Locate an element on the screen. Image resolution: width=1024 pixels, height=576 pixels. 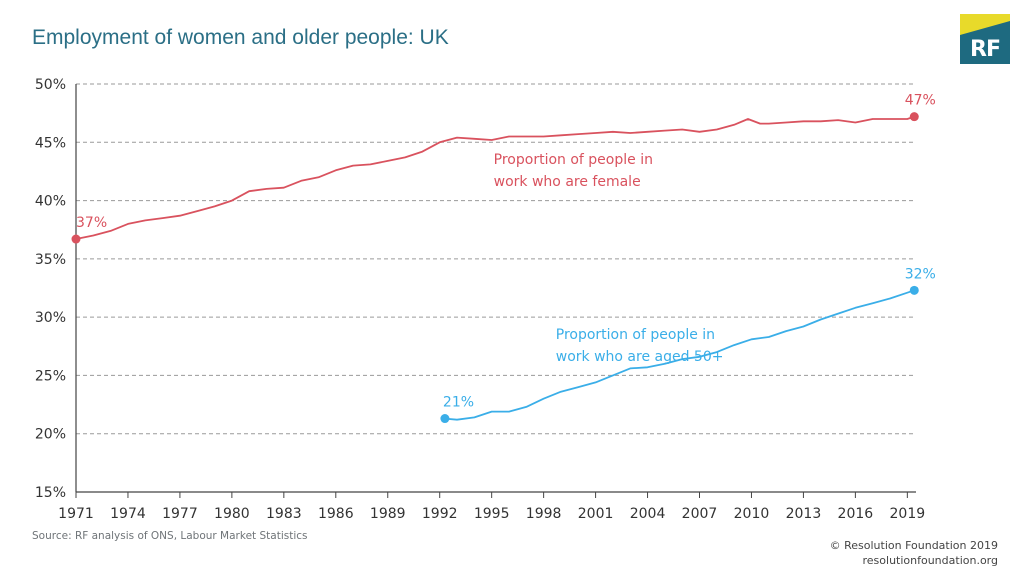
logo-text: RF is located at coordinates (985, 49).